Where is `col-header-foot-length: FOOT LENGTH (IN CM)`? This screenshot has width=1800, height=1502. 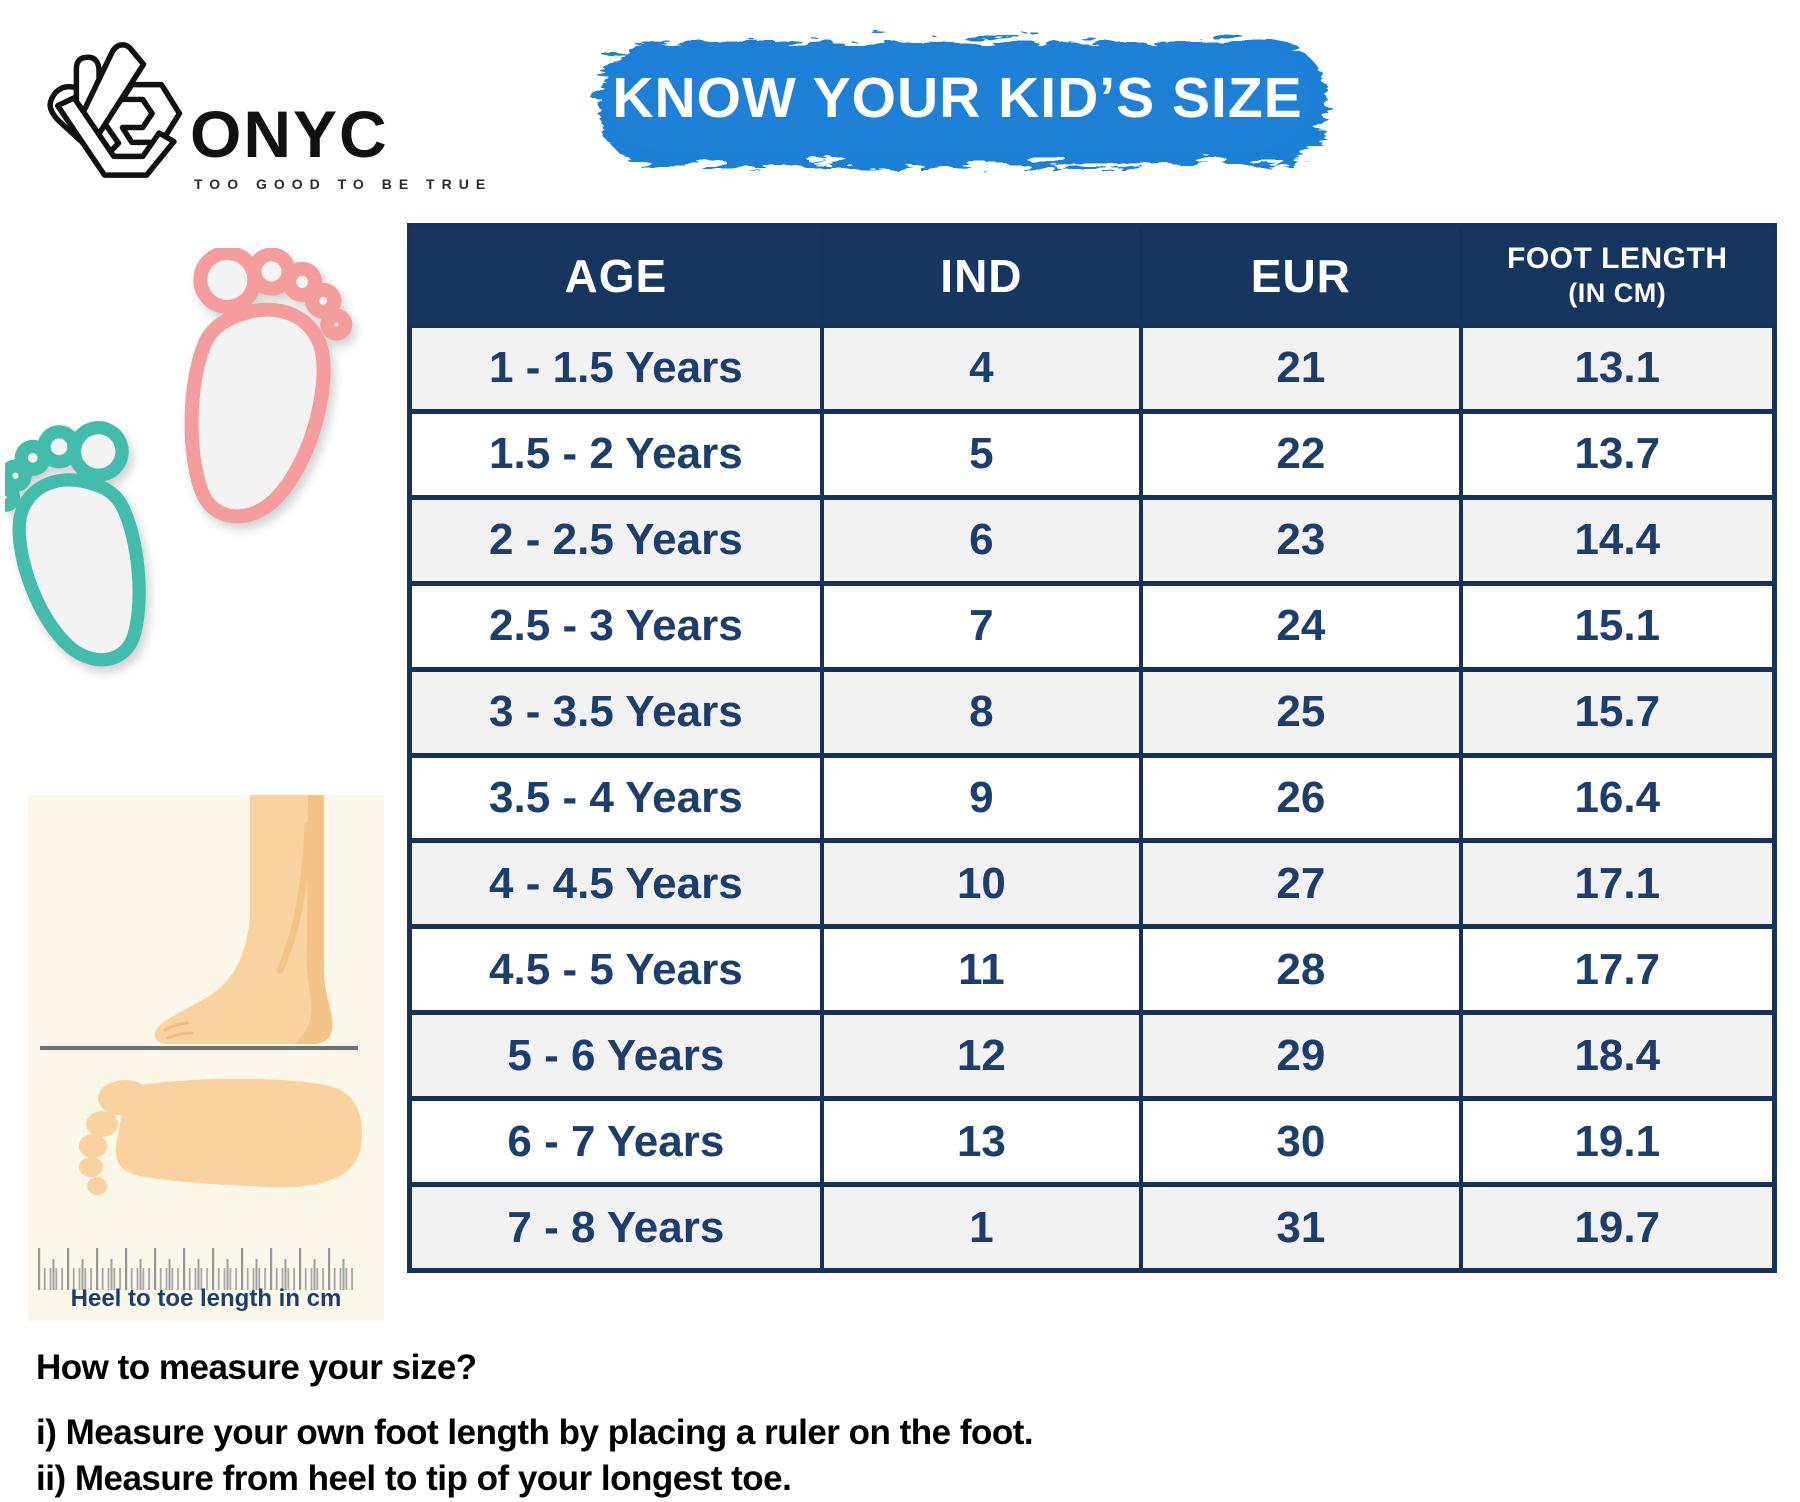
col-header-foot-length: FOOT LENGTH (IN CM) is located at coordinates (1617, 275).